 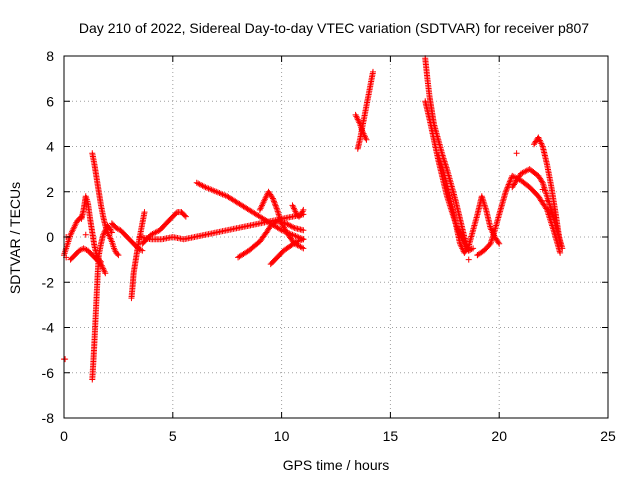 I want to click on y-tick-label: -4, so click(x=48, y=328).